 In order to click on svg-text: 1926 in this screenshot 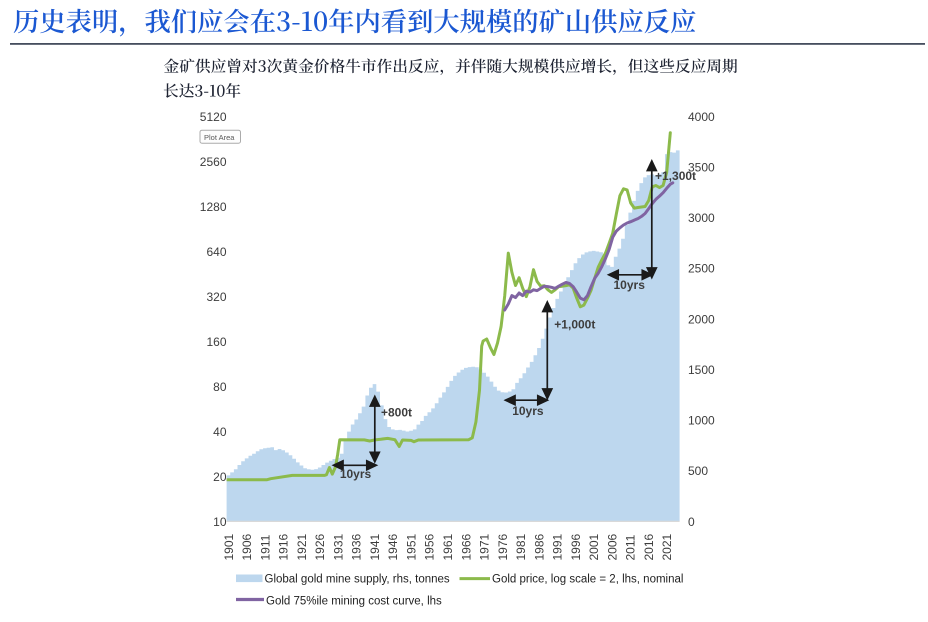, I will do `click(320, 546)`.